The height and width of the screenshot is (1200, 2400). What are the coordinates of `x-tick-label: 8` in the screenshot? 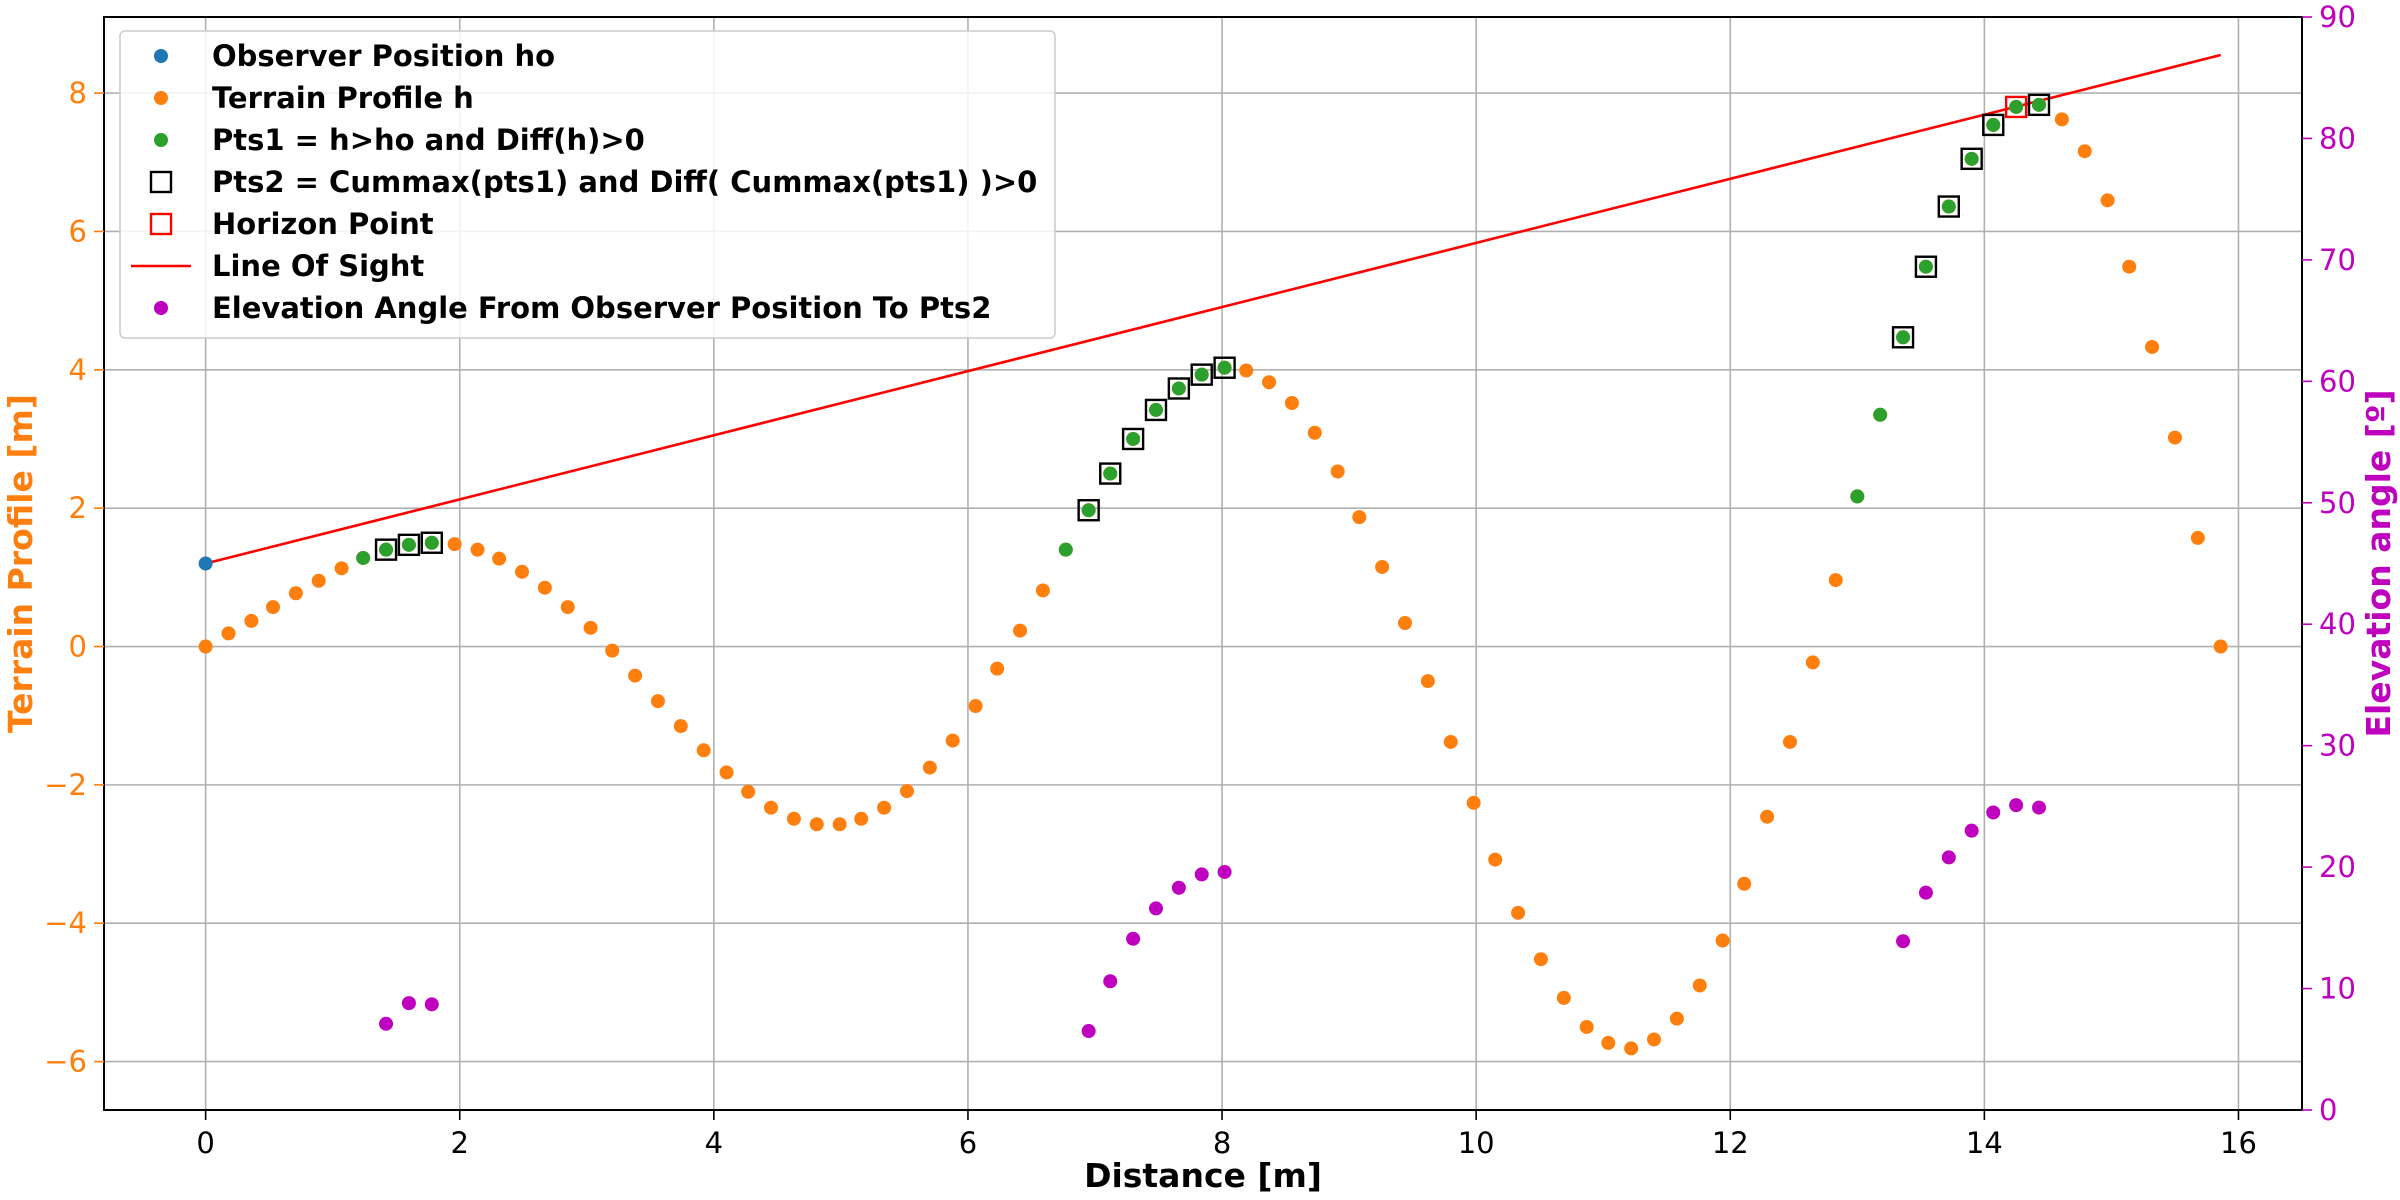 It's located at (1222, 1143).